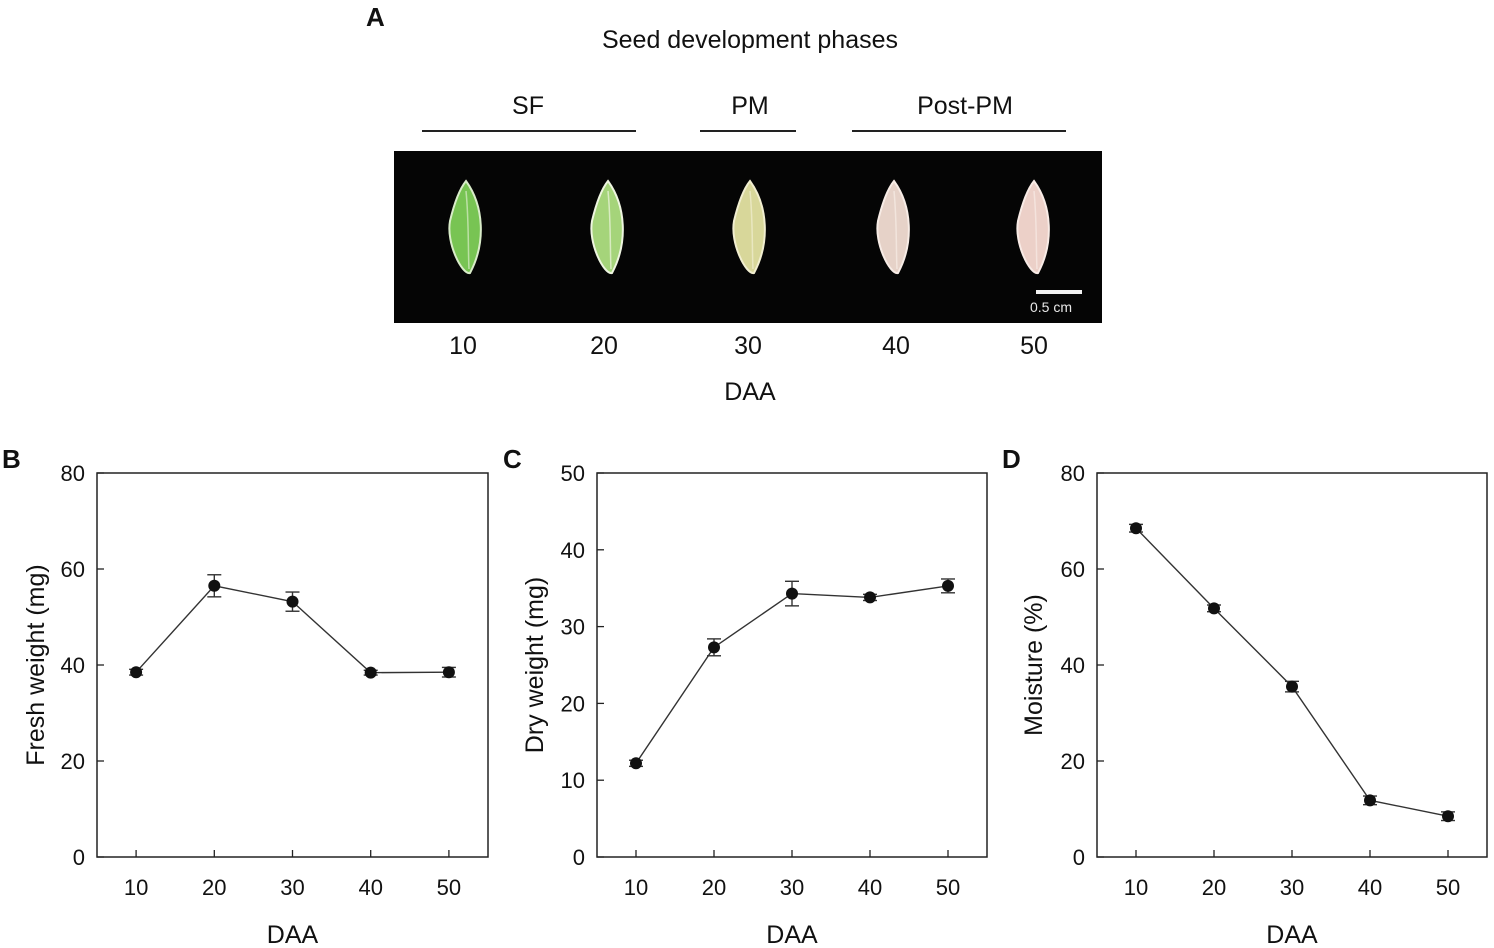 The height and width of the screenshot is (948, 1494). I want to click on y-tick-label: 10, so click(573, 780).